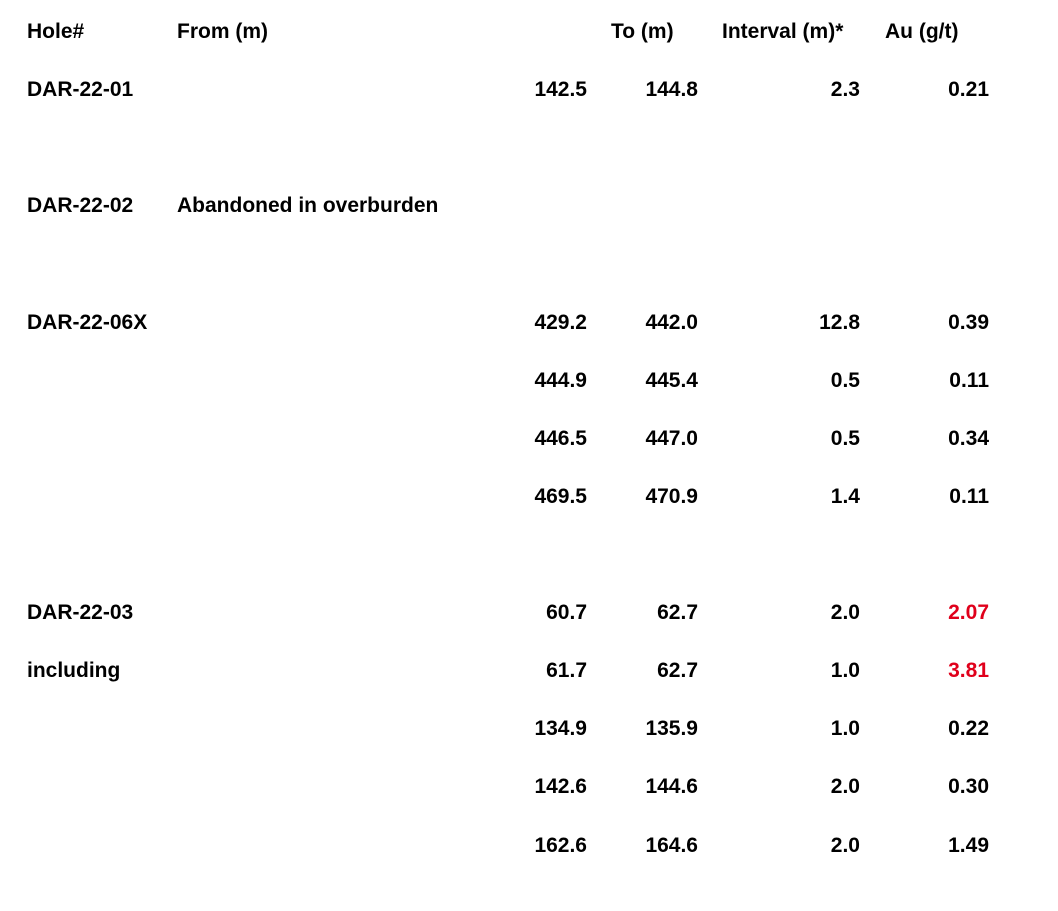  What do you see at coordinates (845, 89) in the screenshot?
I see `cell-interval: 2.3` at bounding box center [845, 89].